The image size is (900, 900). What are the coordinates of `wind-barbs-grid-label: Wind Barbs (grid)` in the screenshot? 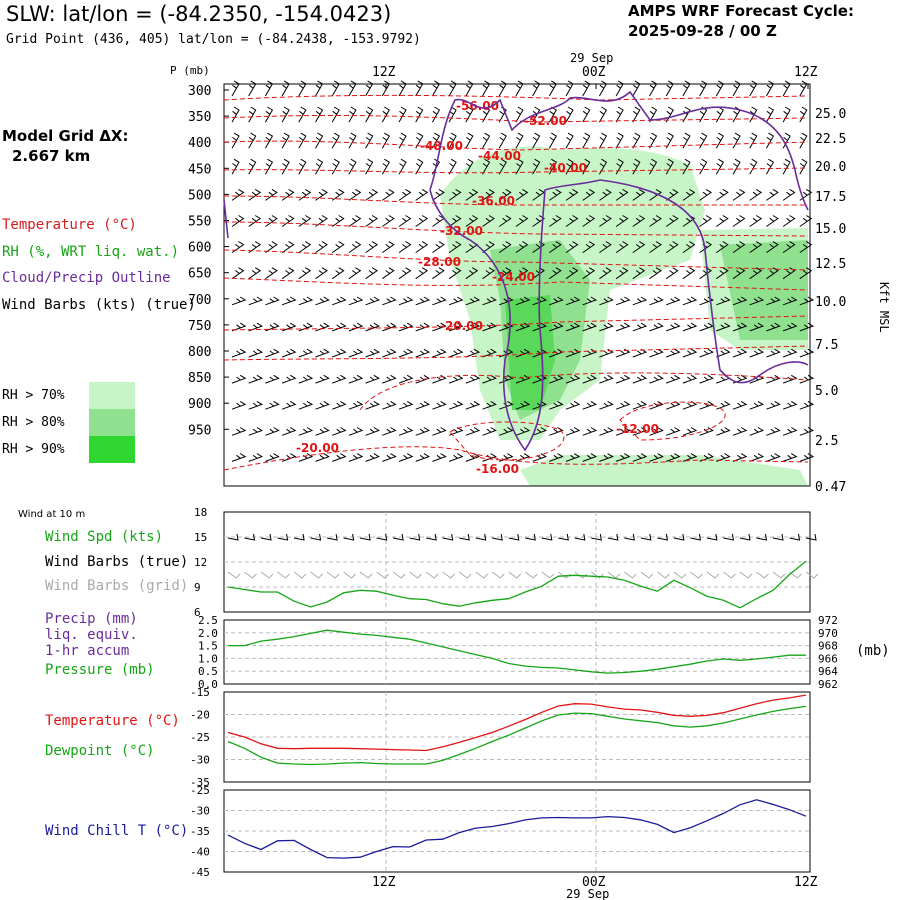 It's located at (117, 586).